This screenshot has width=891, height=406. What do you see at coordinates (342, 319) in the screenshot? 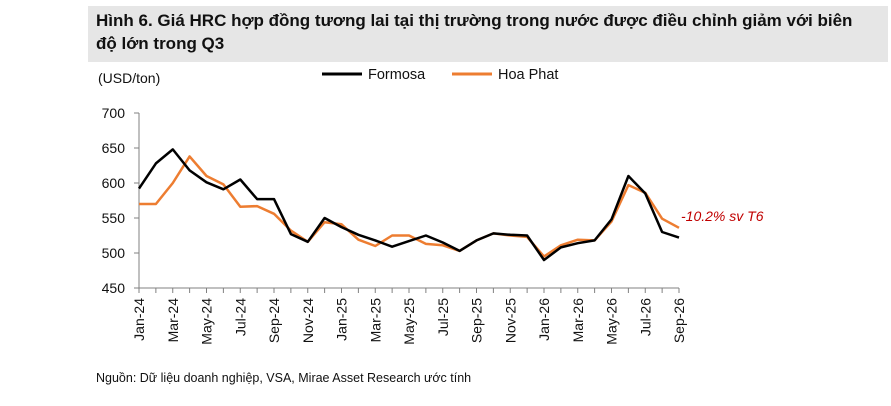
I see `x-tick-label: Jan-25` at bounding box center [342, 319].